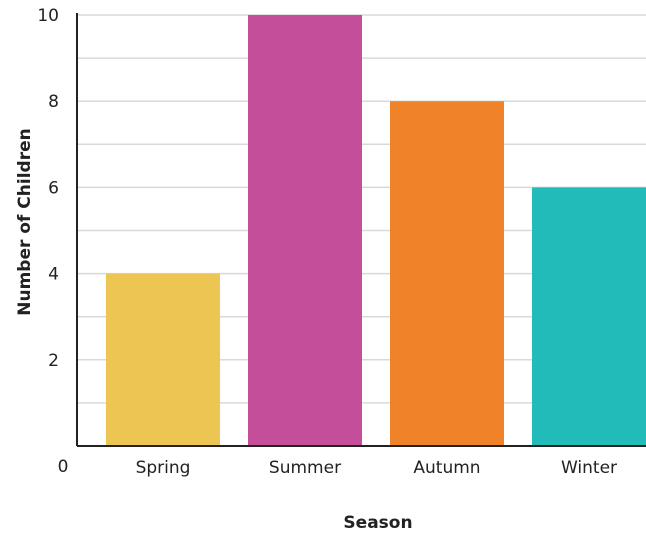 This screenshot has width=646, height=537. Describe the element at coordinates (305, 468) in the screenshot. I see `x-tick-label: Summer` at that location.